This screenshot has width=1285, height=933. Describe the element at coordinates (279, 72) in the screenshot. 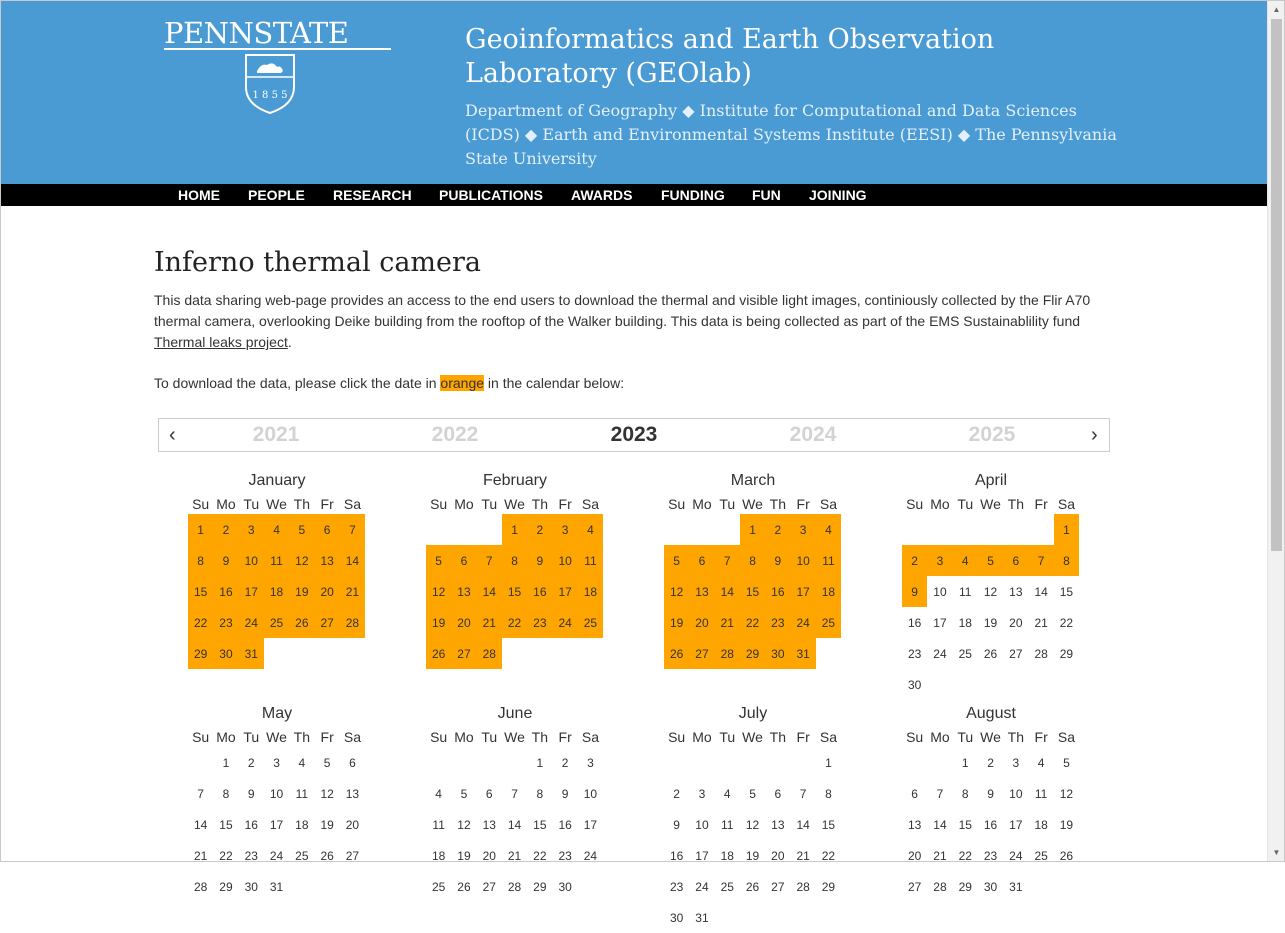

I see `pennstate-logo: PENNSTATE 1 8 5 5` at that location.